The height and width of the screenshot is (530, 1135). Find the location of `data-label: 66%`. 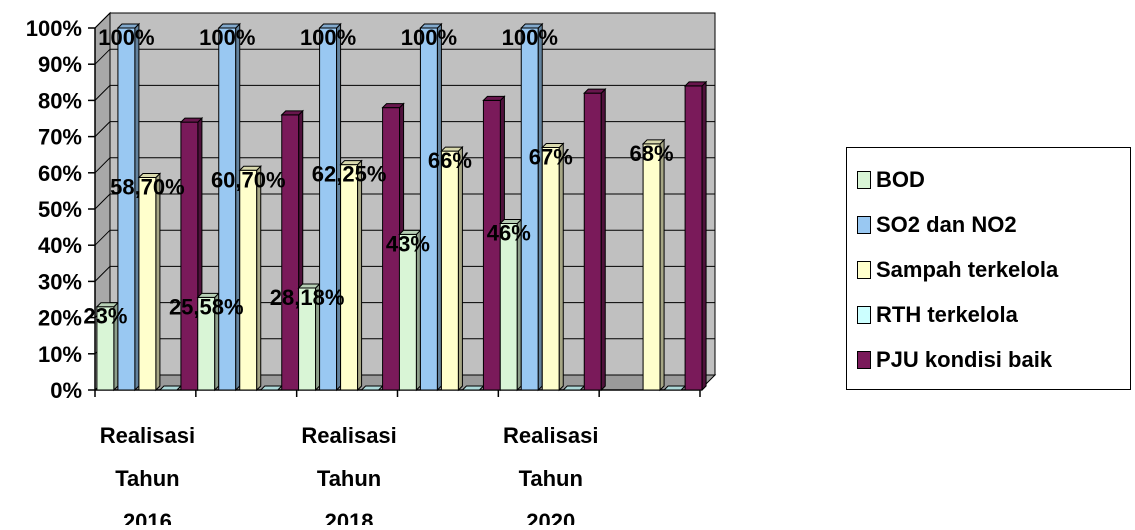

data-label: 66% is located at coordinates (450, 160).